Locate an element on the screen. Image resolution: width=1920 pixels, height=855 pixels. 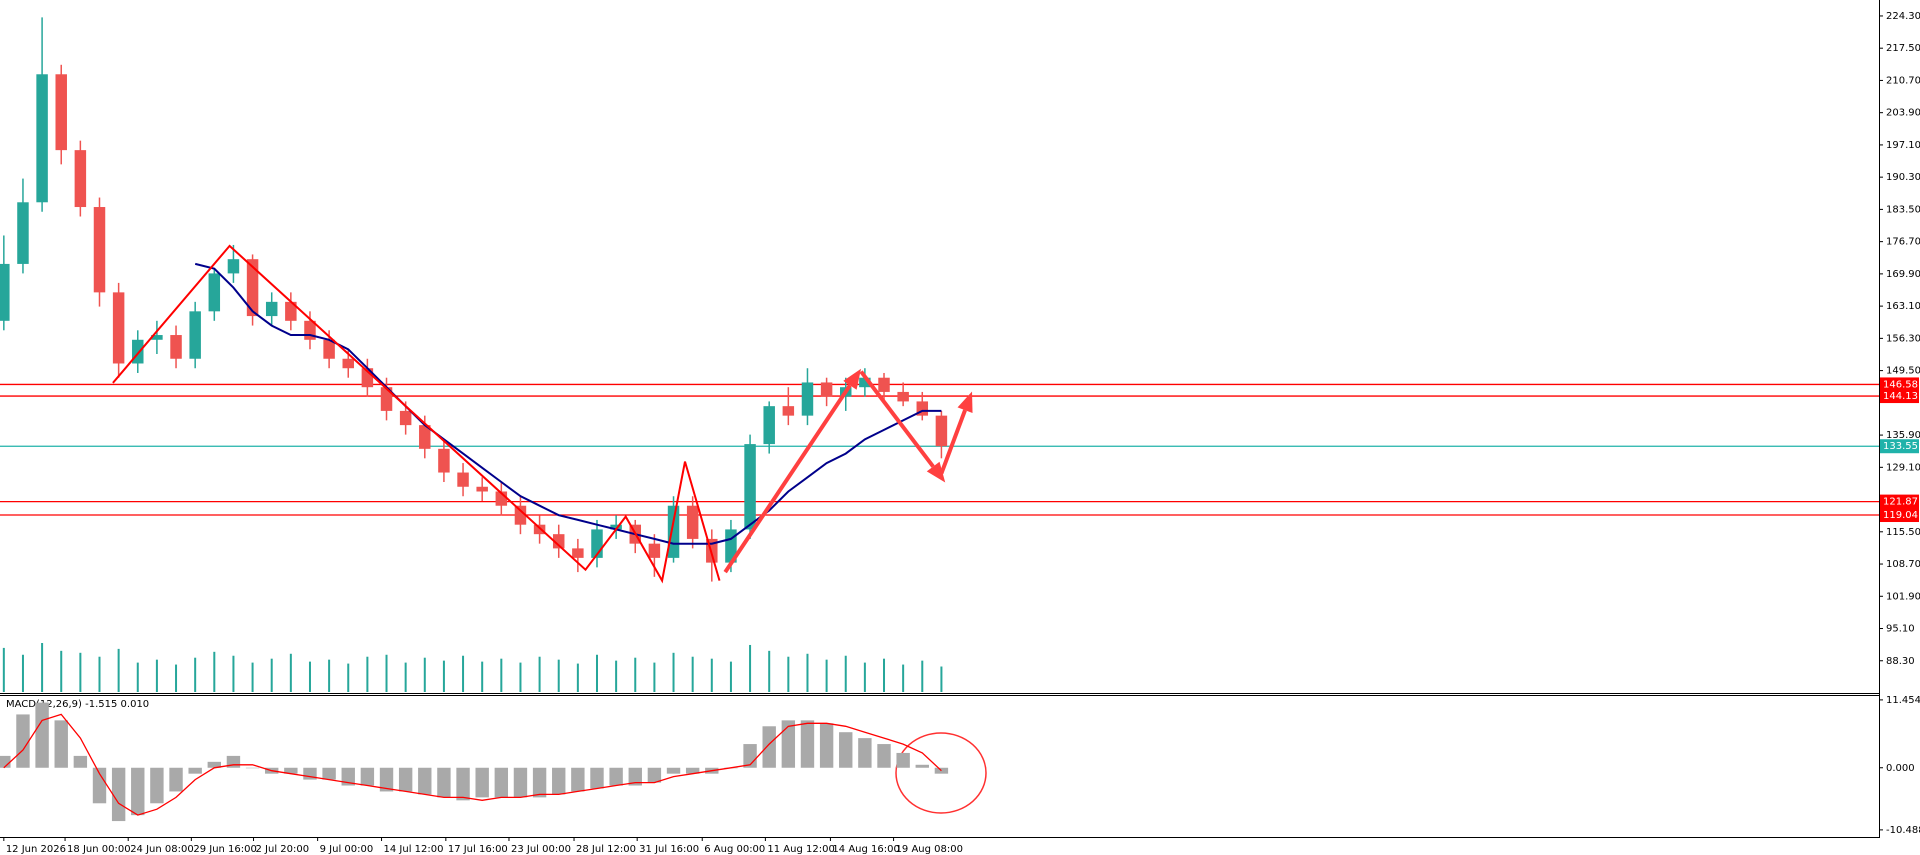
x-tick-label: 9 Jul 00:00 is located at coordinates (347, 849).